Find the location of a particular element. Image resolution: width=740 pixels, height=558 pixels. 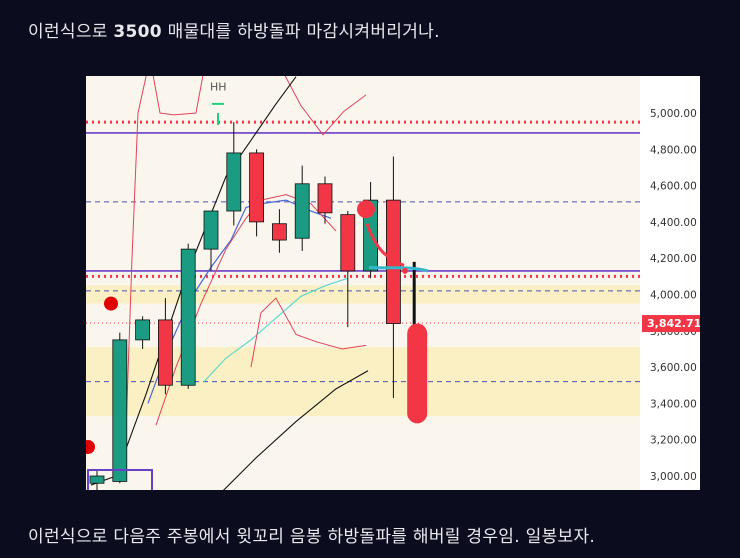

ma-cyan is located at coordinates (276, 330).